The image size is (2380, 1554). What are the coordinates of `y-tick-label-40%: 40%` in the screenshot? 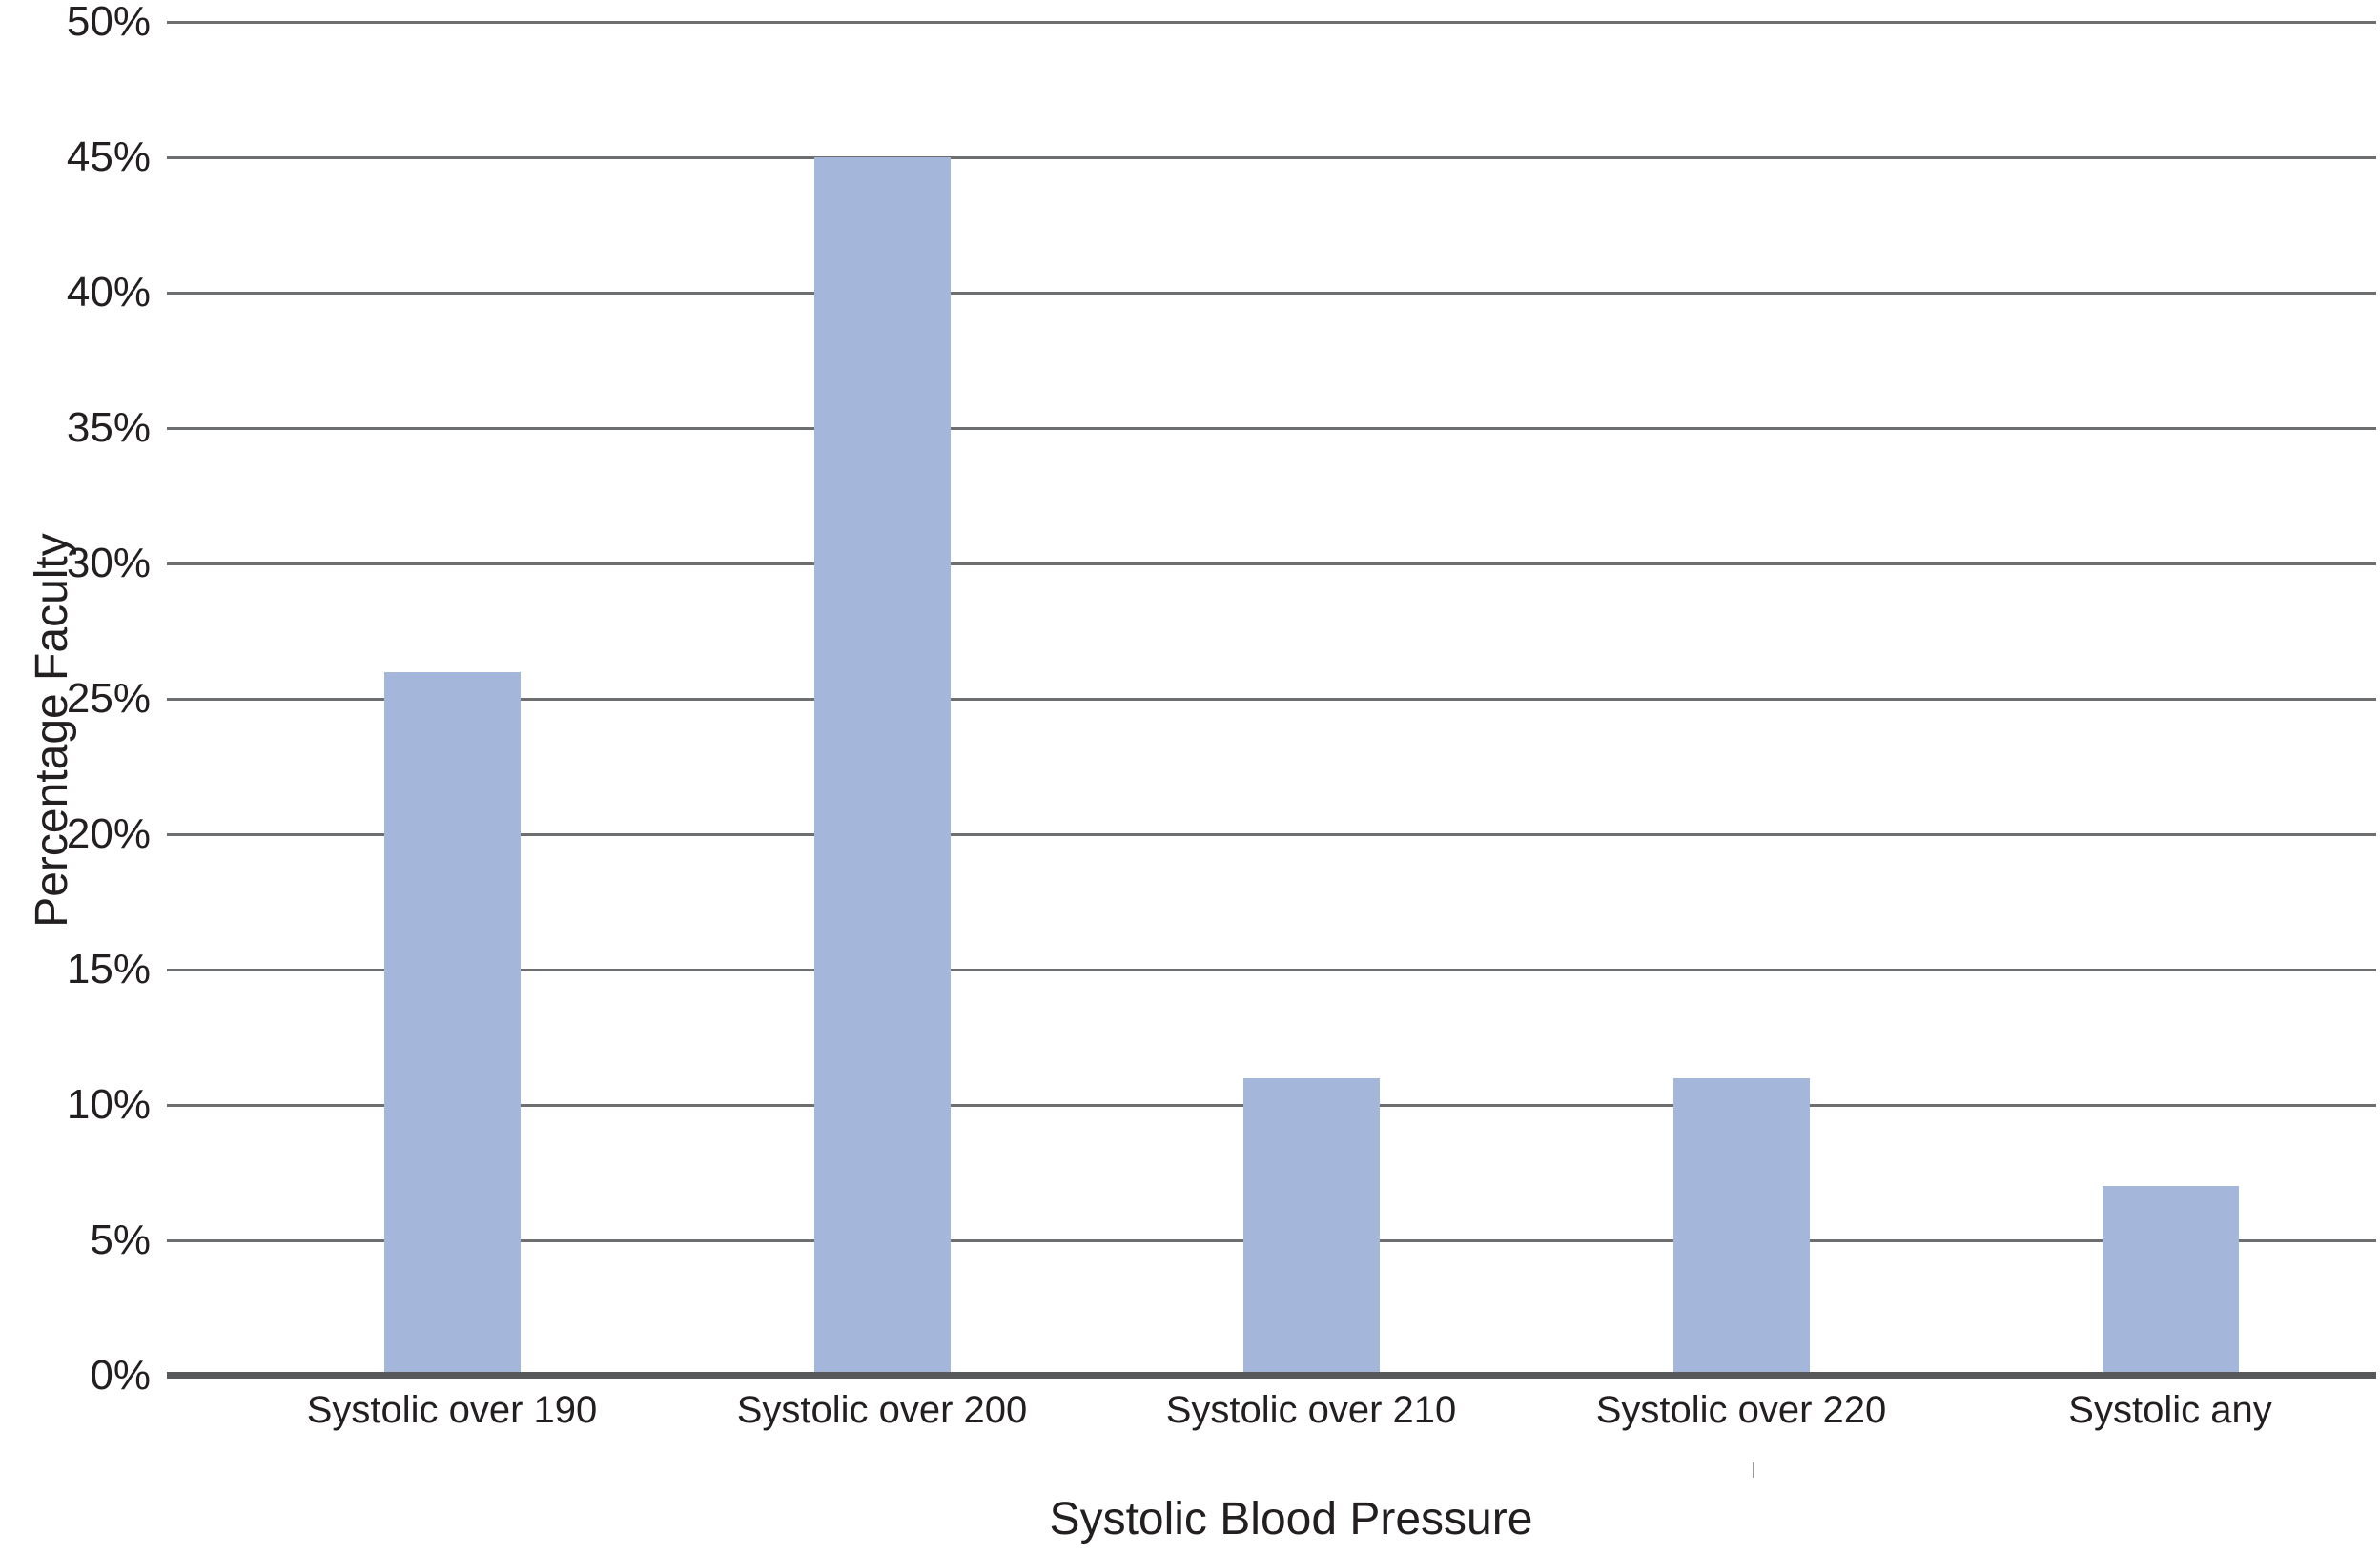 It's located at (109, 292).